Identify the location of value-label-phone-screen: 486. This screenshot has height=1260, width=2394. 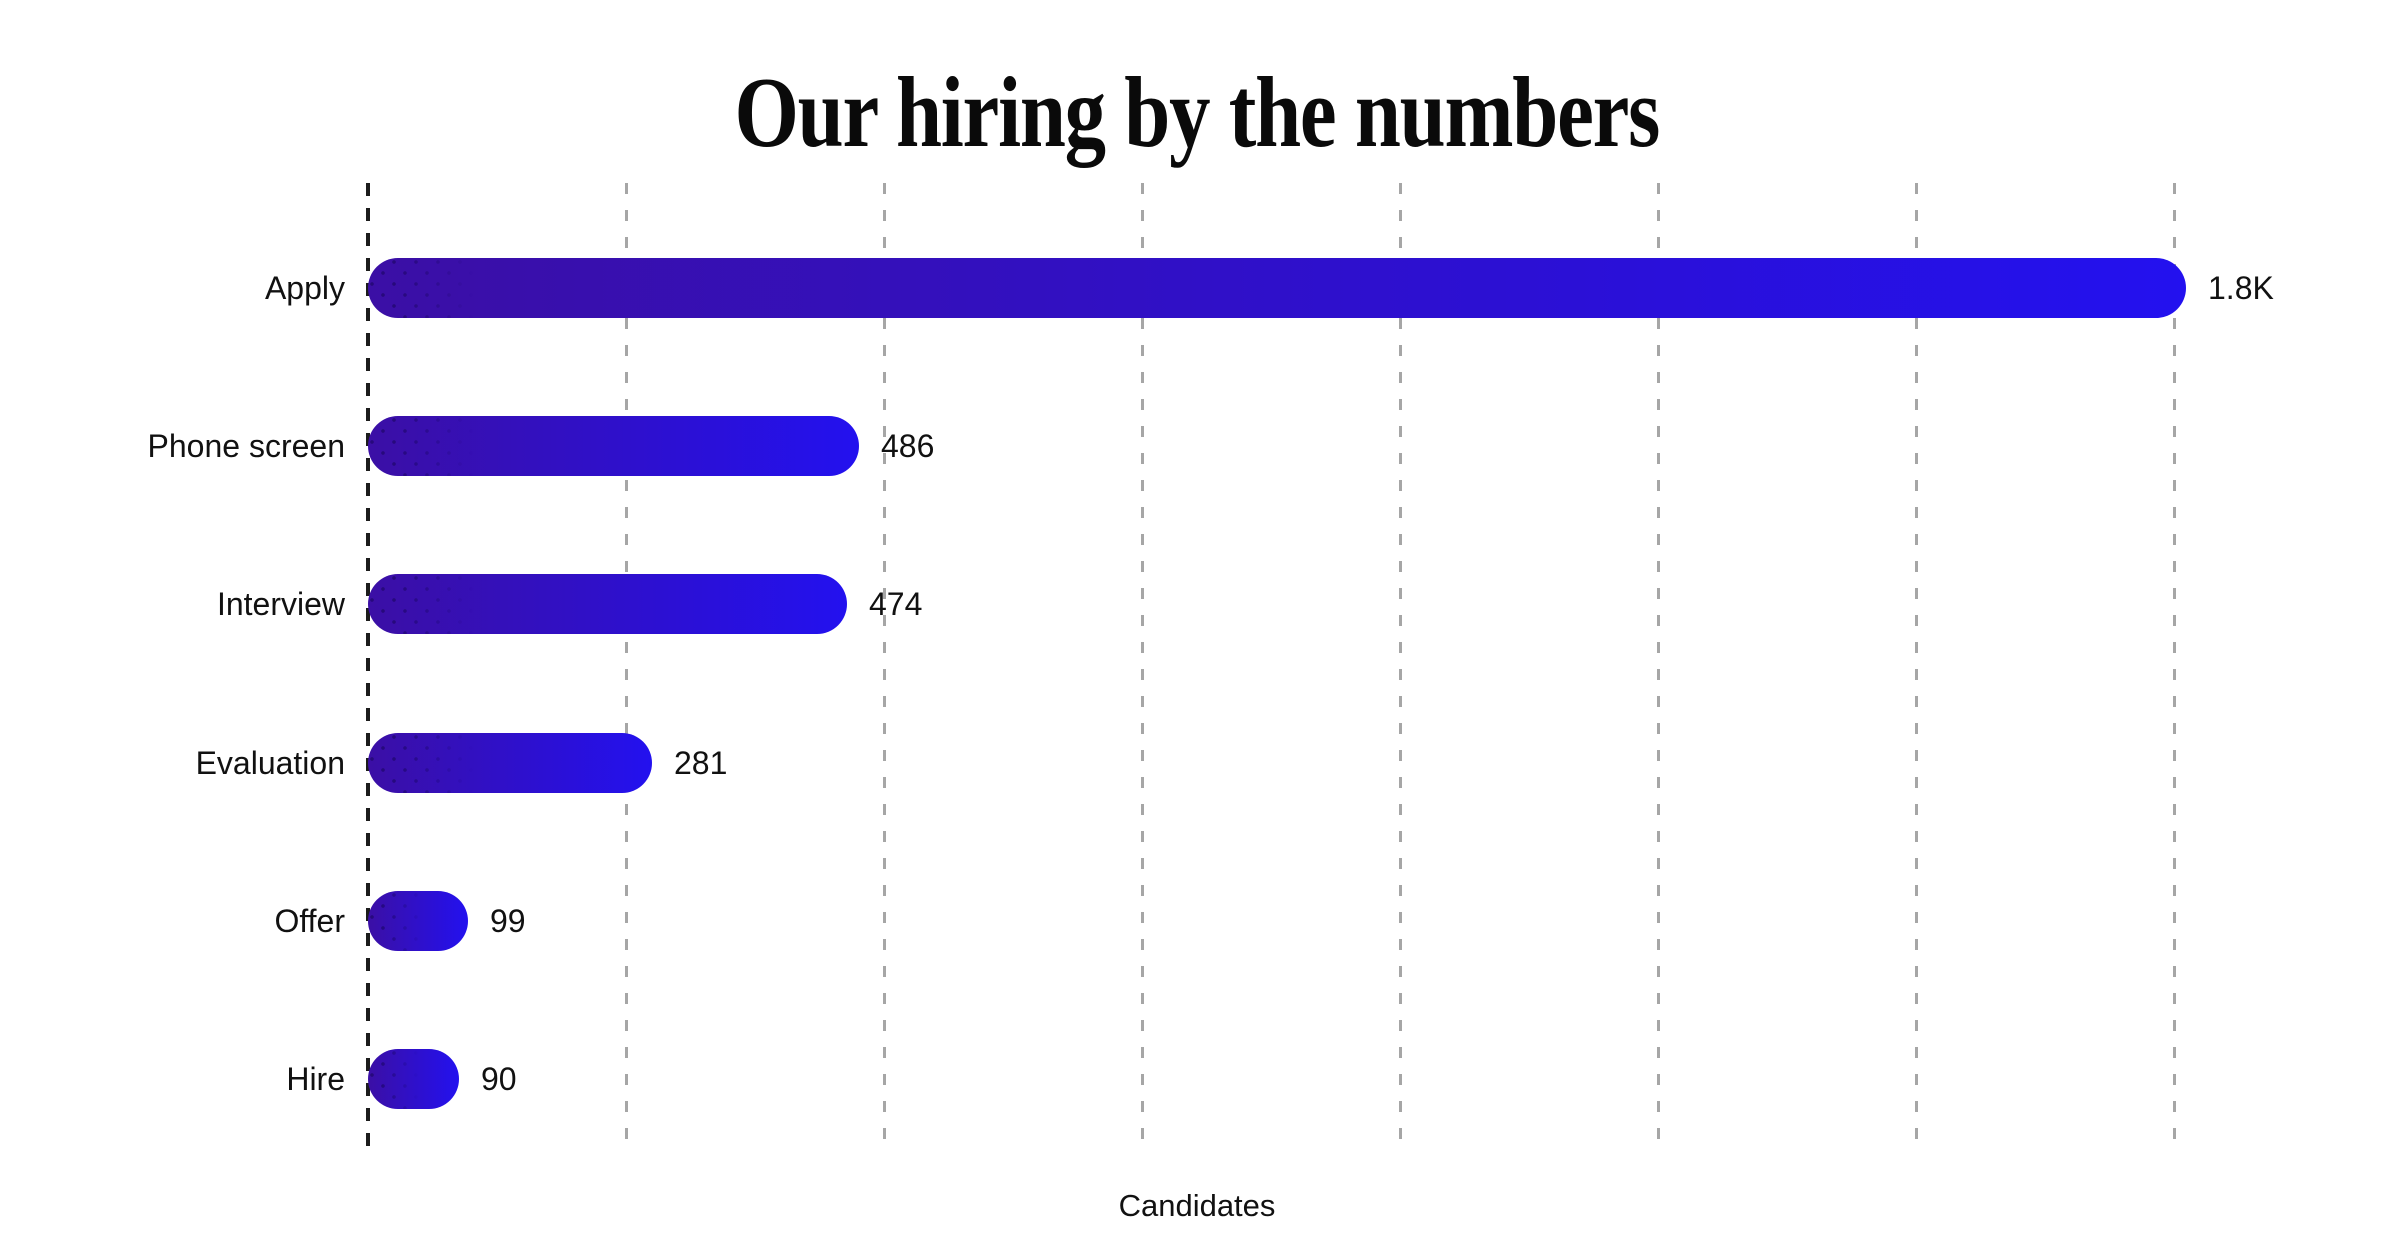
(908, 446).